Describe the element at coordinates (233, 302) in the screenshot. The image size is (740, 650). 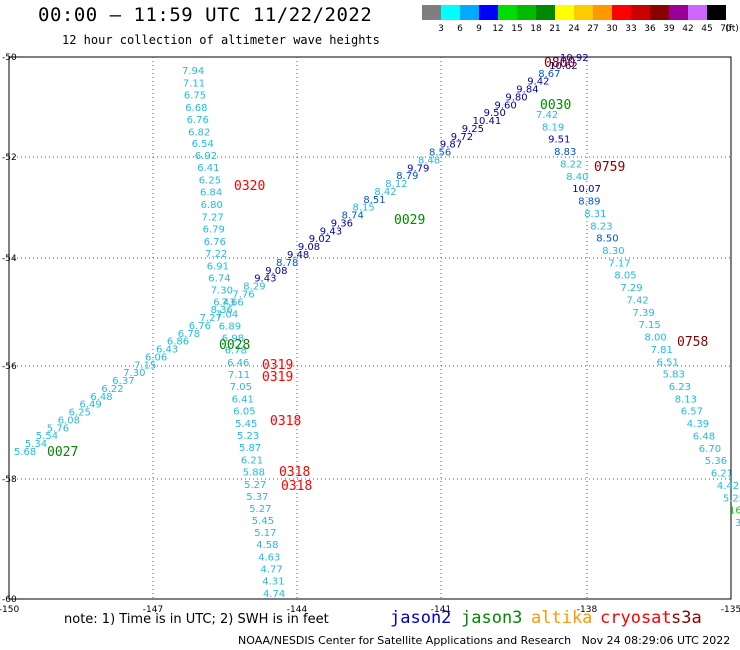
I see `track-a-swh-value: 7.66` at that location.